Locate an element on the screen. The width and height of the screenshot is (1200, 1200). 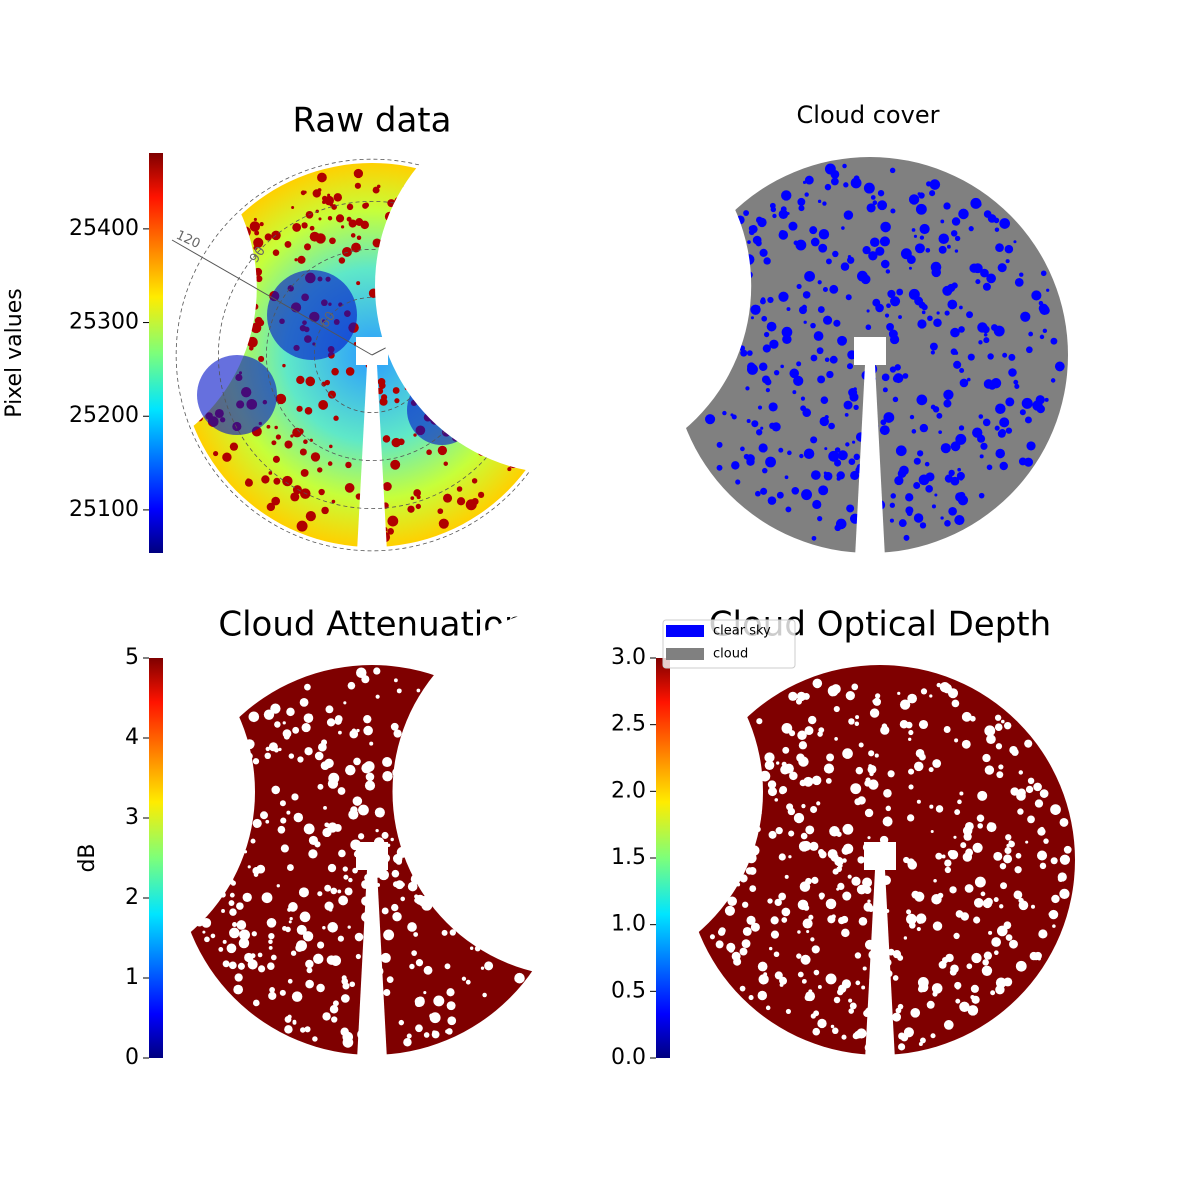
legend-label: cloud is located at coordinates (730, 654).